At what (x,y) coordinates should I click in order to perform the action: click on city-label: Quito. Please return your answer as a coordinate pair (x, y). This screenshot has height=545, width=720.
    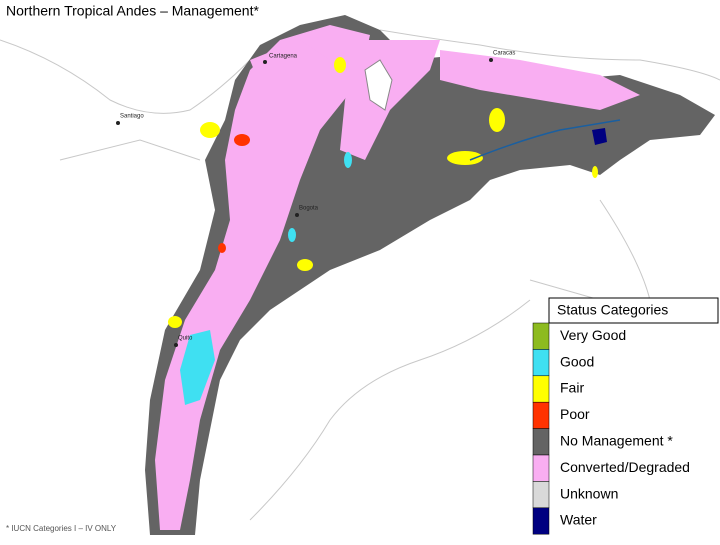
    Looking at the image, I should click on (185, 339).